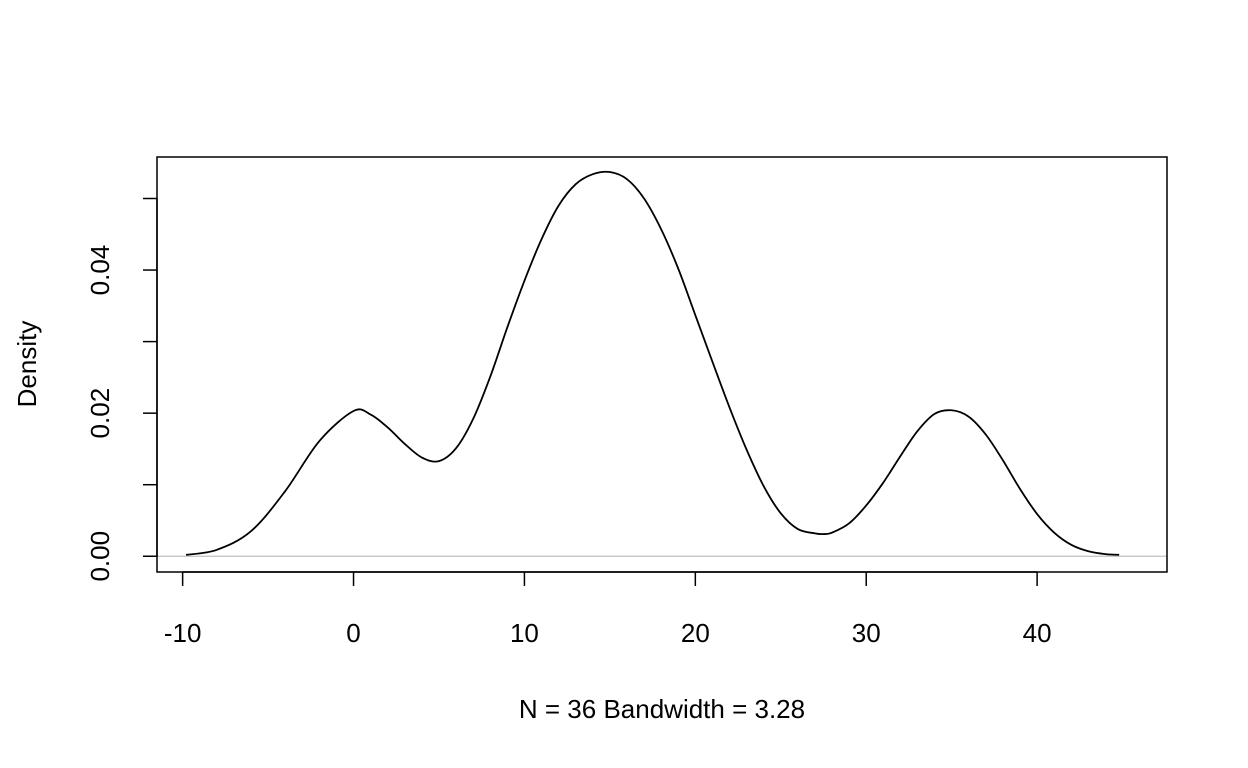  Describe the element at coordinates (524, 633) in the screenshot. I see `x-tick-label: 10` at that location.